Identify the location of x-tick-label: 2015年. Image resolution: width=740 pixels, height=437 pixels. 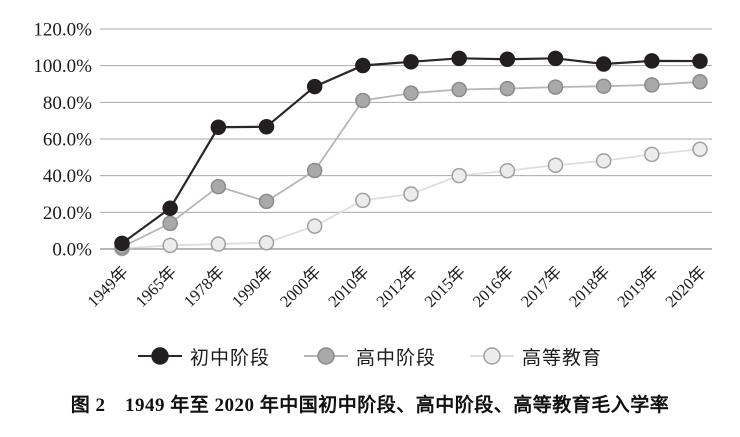
(445, 286).